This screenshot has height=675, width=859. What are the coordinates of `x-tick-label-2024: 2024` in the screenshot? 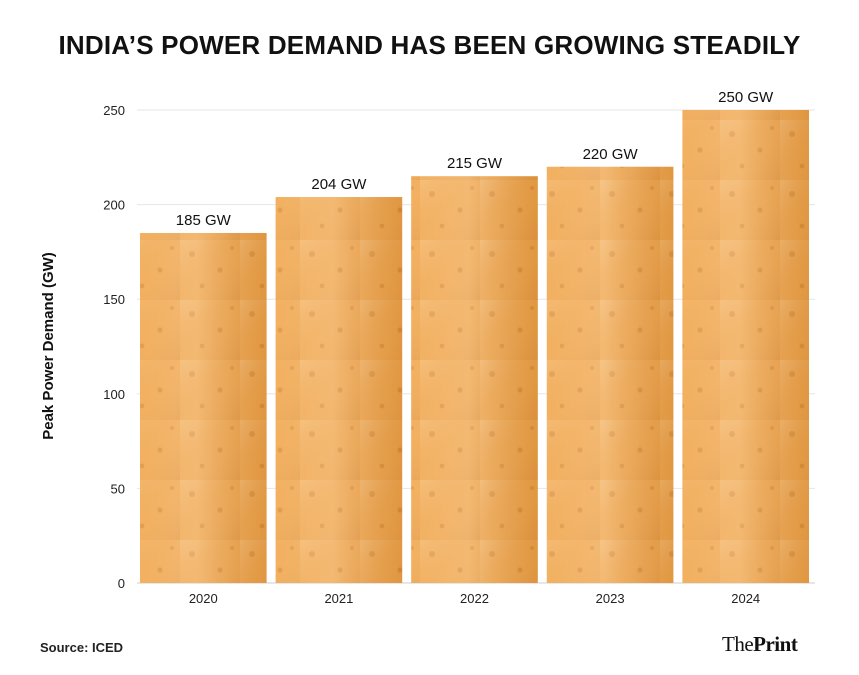 It's located at (745, 598).